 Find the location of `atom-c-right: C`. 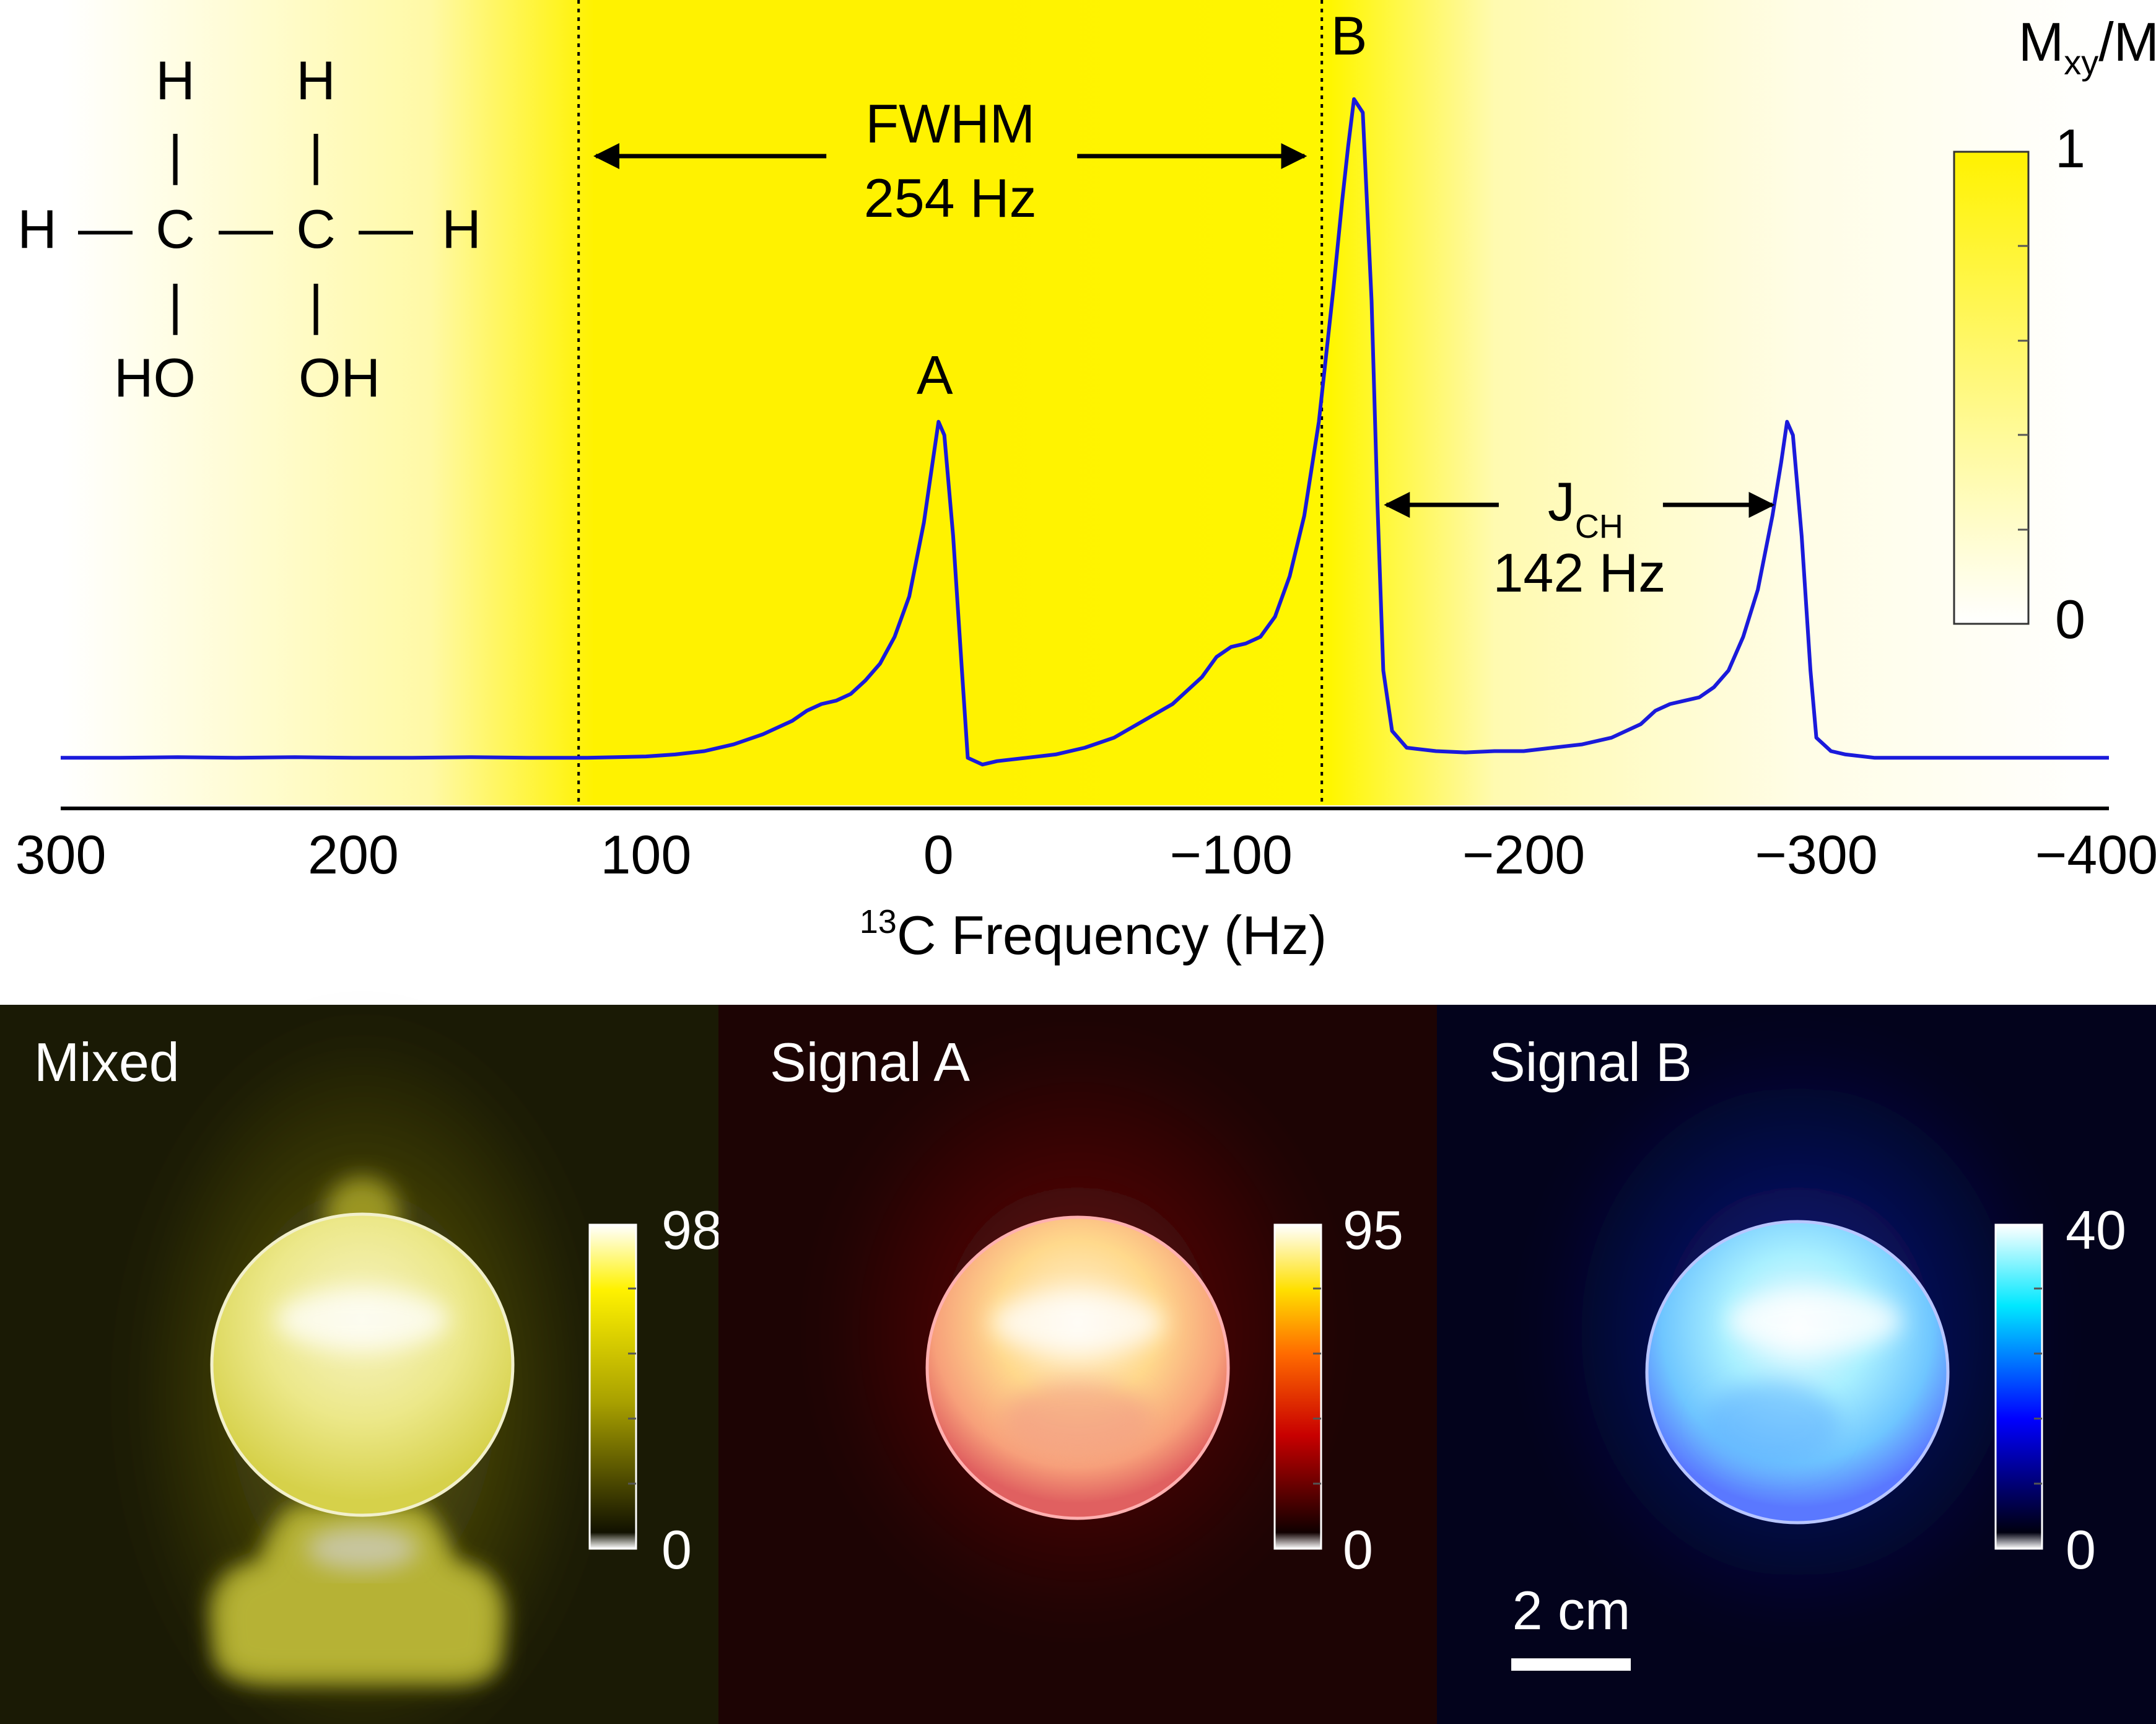

atom-c-right: C is located at coordinates (316, 229).